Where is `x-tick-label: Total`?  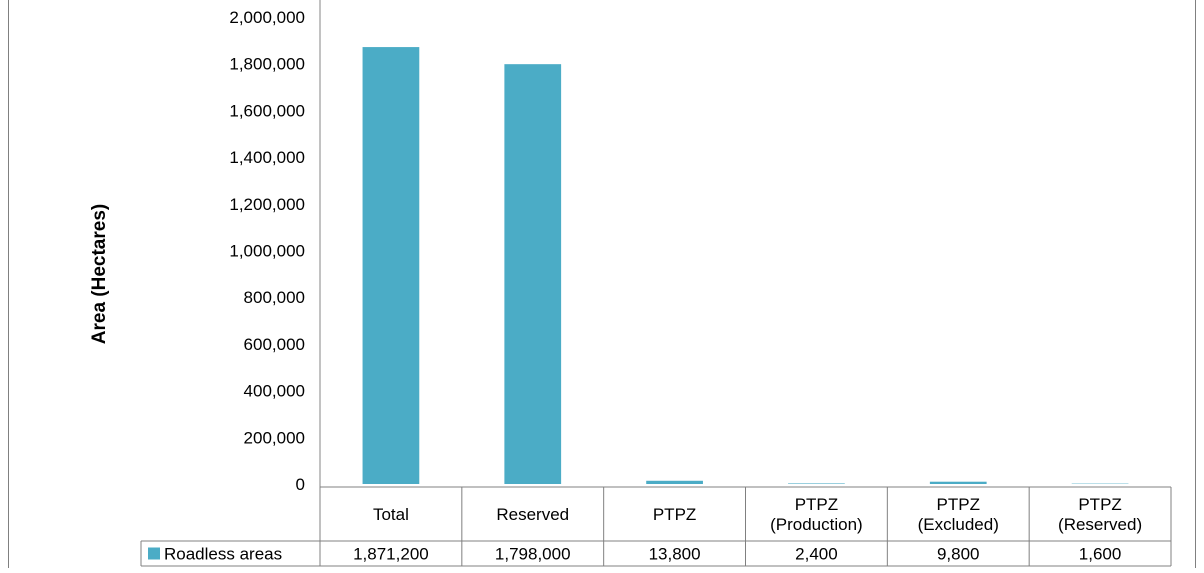
x-tick-label: Total is located at coordinates (391, 514).